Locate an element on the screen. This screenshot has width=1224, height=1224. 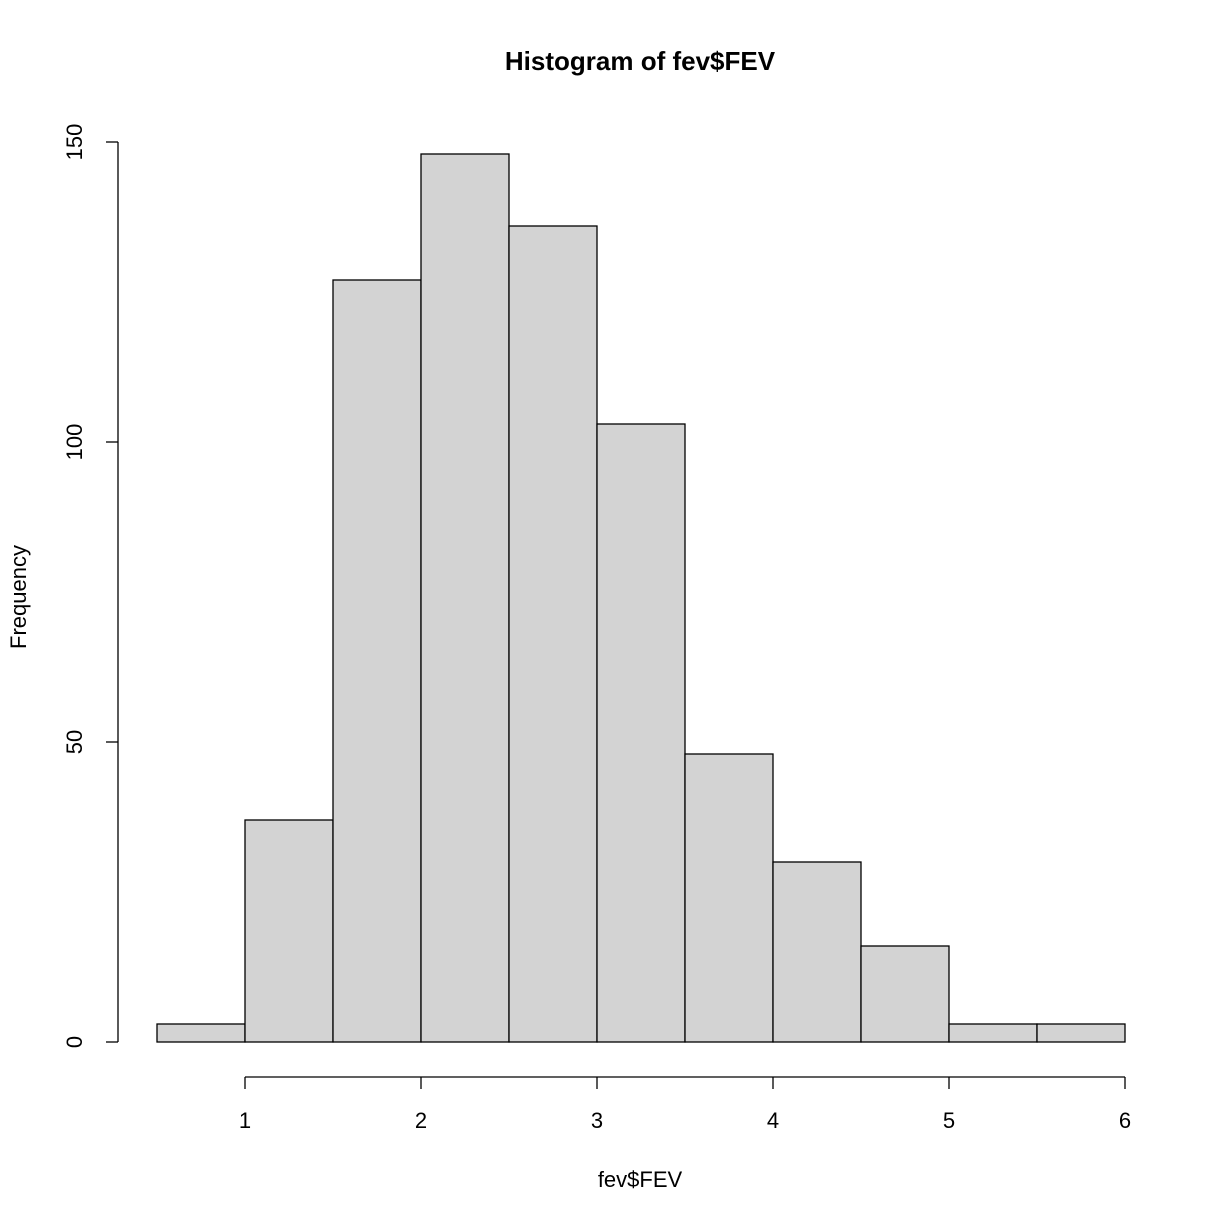
x-tick-label-5: 5 is located at coordinates (949, 1120).